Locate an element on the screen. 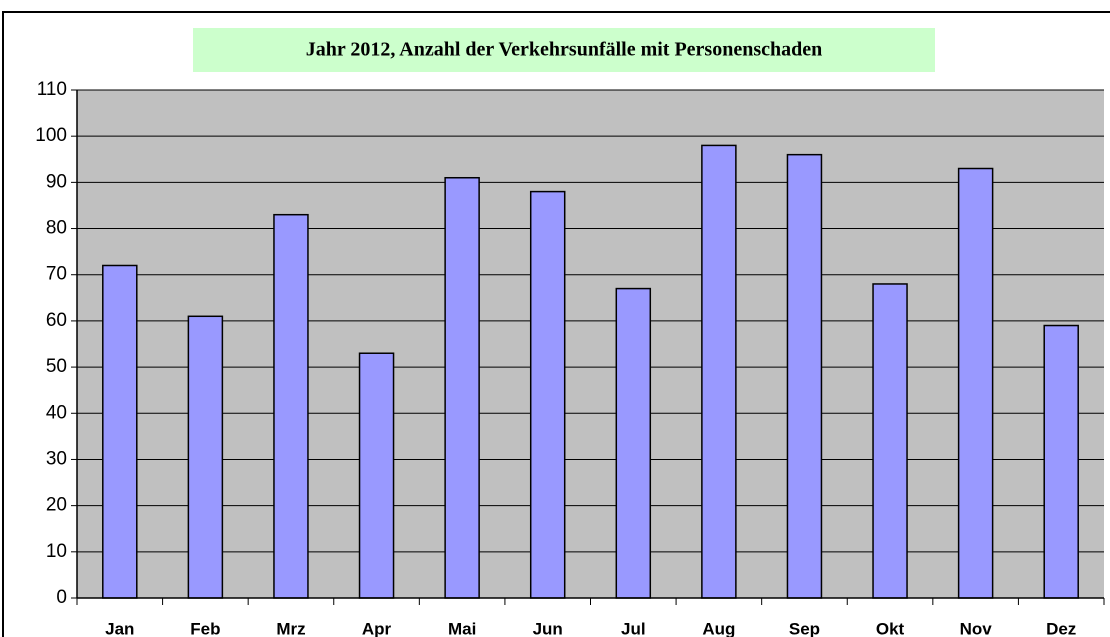 The width and height of the screenshot is (1110, 637). y-tick-label: 110 is located at coordinates (52, 89).